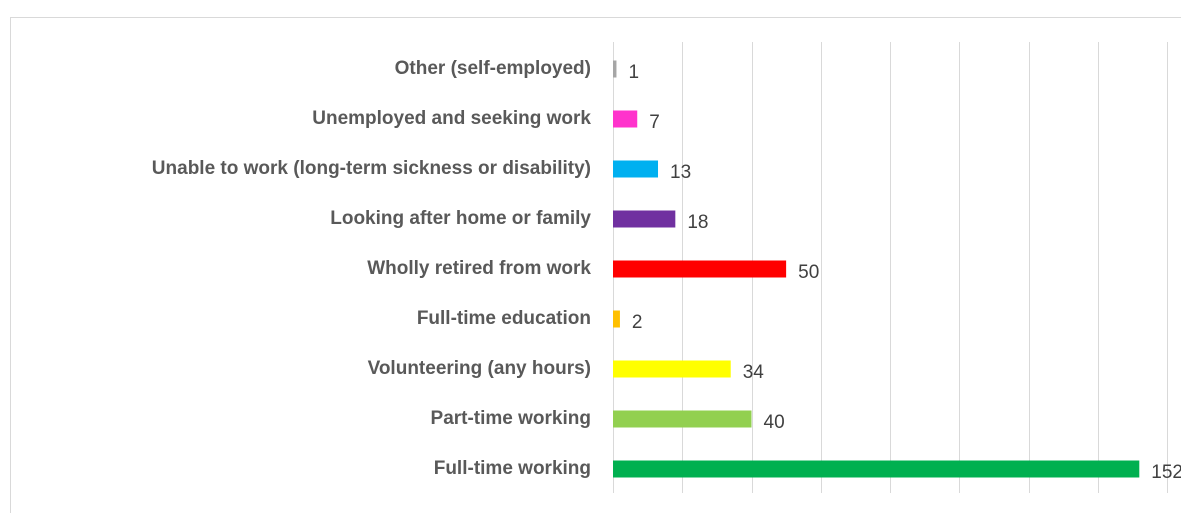 The width and height of the screenshot is (1181, 513). I want to click on value-label: 1, so click(633, 72).